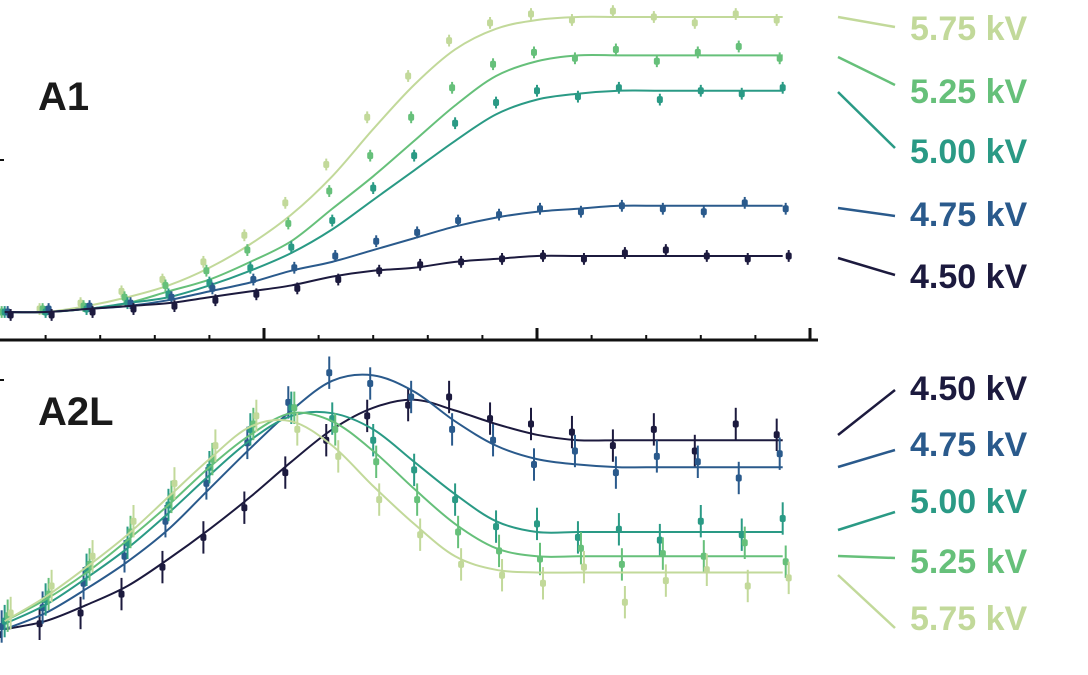 This screenshot has height=675, width=1088. What do you see at coordinates (969, 619) in the screenshot?
I see `legend-label-575kv: 5.75 kV` at bounding box center [969, 619].